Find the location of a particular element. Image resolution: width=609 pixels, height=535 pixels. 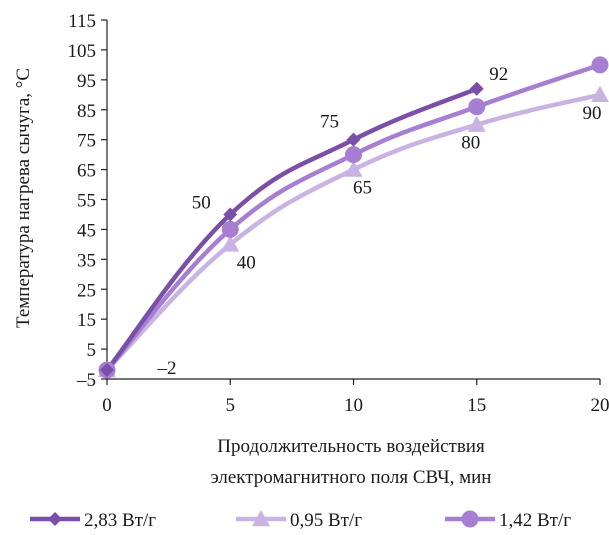

data-label: 75 is located at coordinates (329, 122).